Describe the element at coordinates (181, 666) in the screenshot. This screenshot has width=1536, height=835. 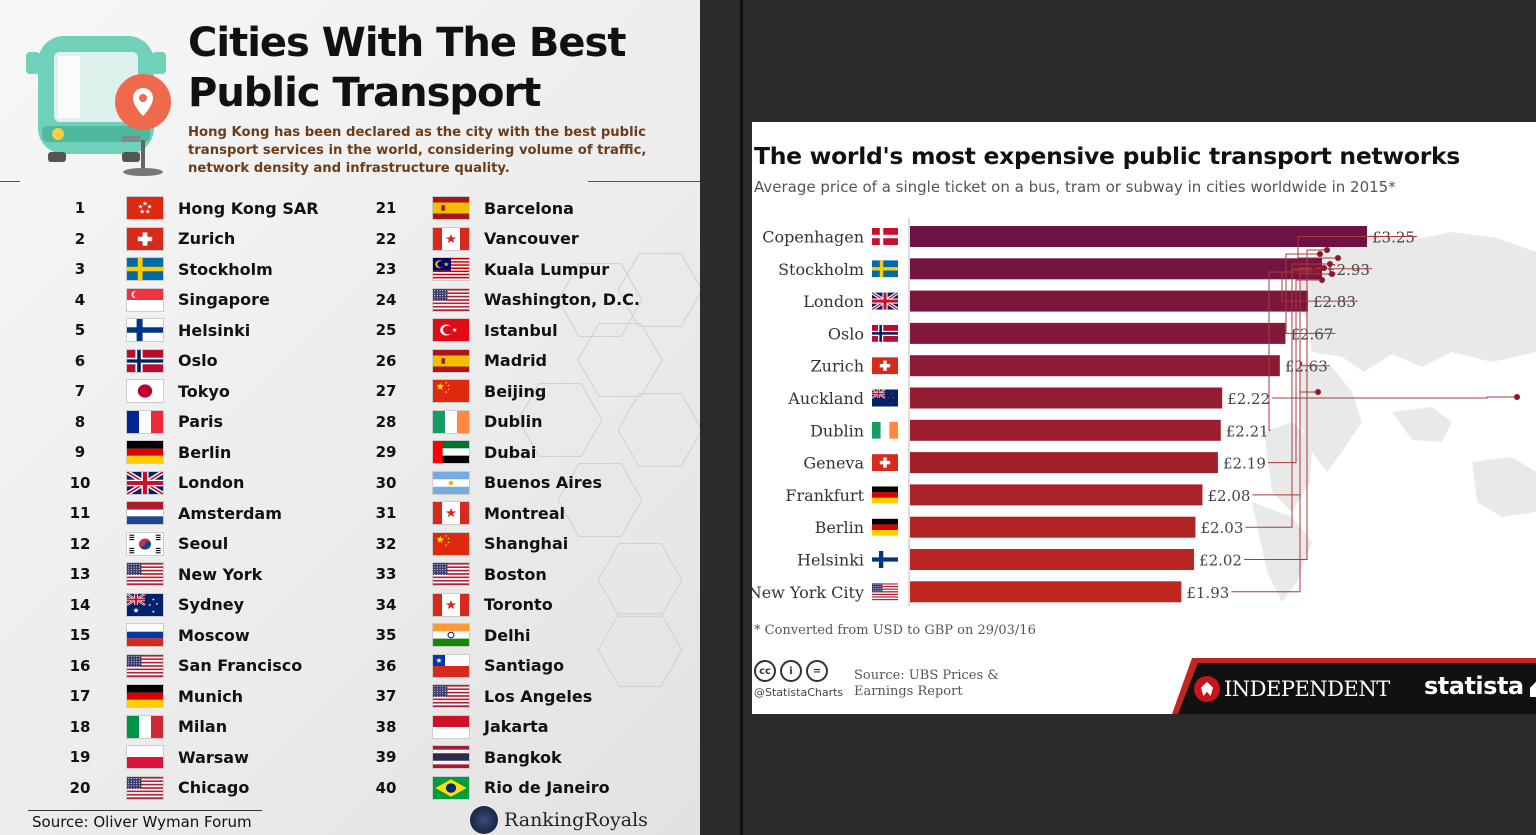
I see `ranking-row: 16 San Francisco` at that location.